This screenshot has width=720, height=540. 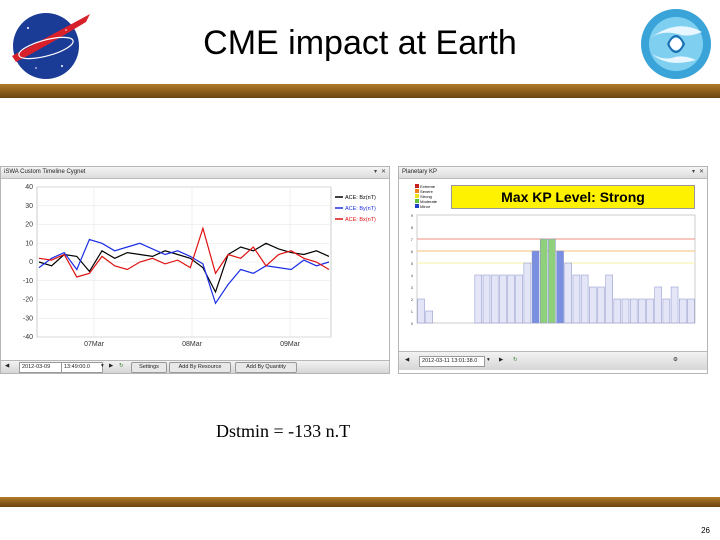 I want to click on kp-y-tick: 9, so click(x=412, y=215).